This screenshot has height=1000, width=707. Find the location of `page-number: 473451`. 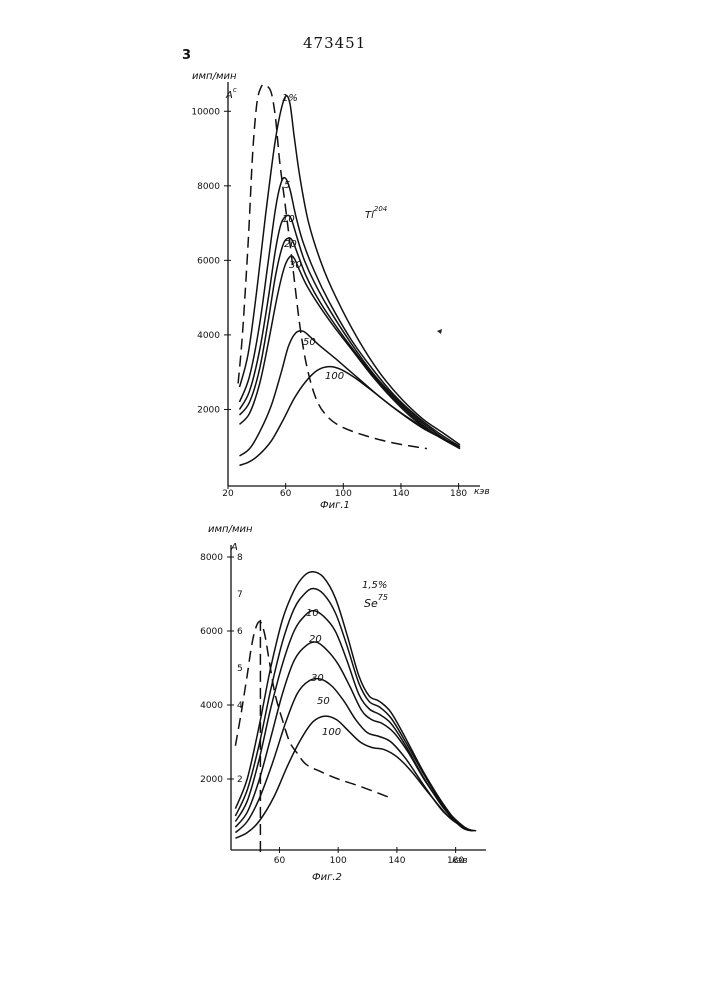

page-number: 473451 is located at coordinates (335, 43).